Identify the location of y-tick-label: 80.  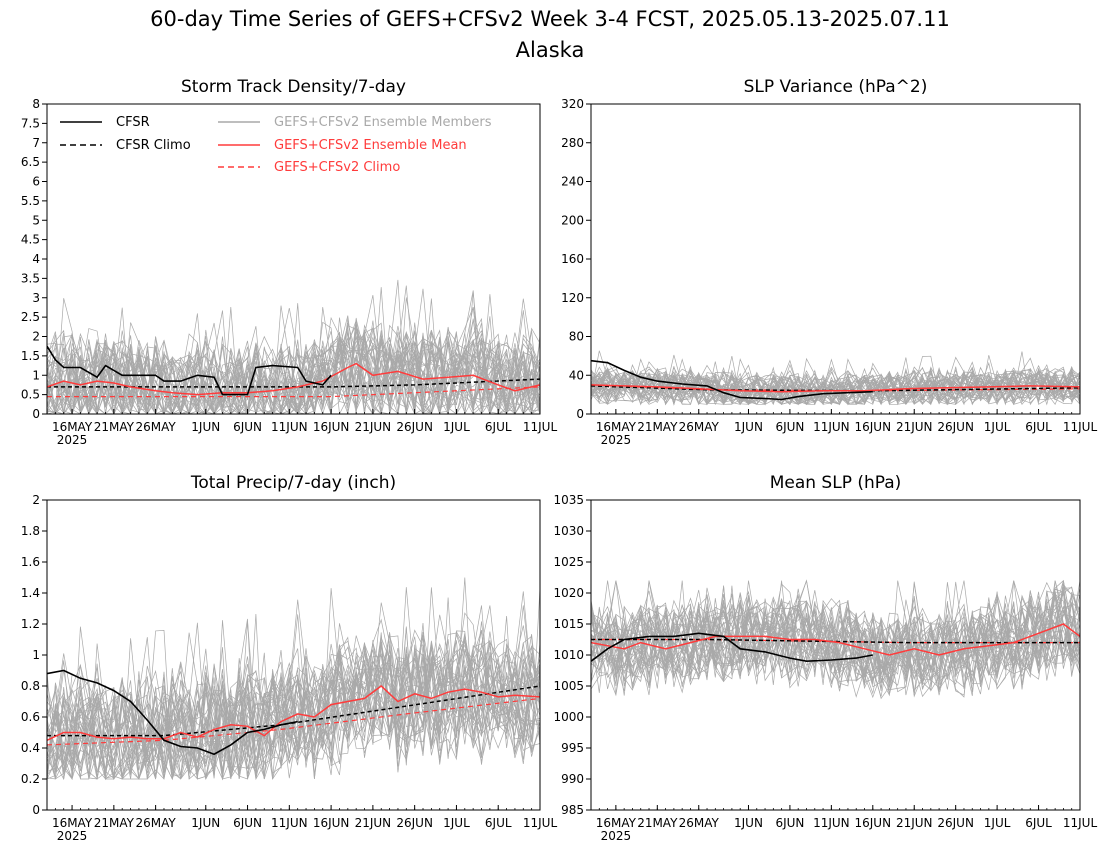
(576, 337).